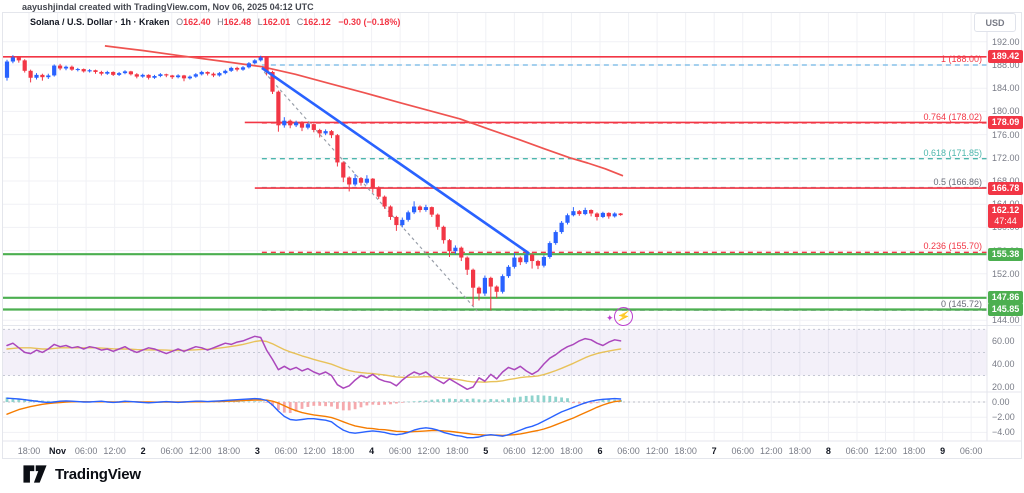  What do you see at coordinates (1006, 41) in the screenshot?
I see `price-axis-label: 192.00` at bounding box center [1006, 41].